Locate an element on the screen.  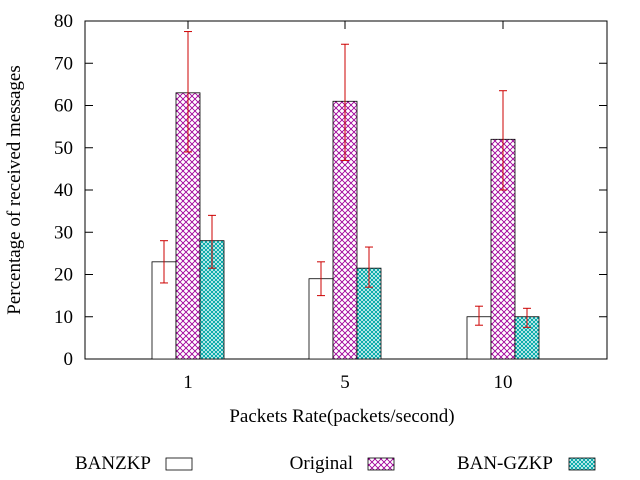
x-tick-label: 10 is located at coordinates (503, 382).